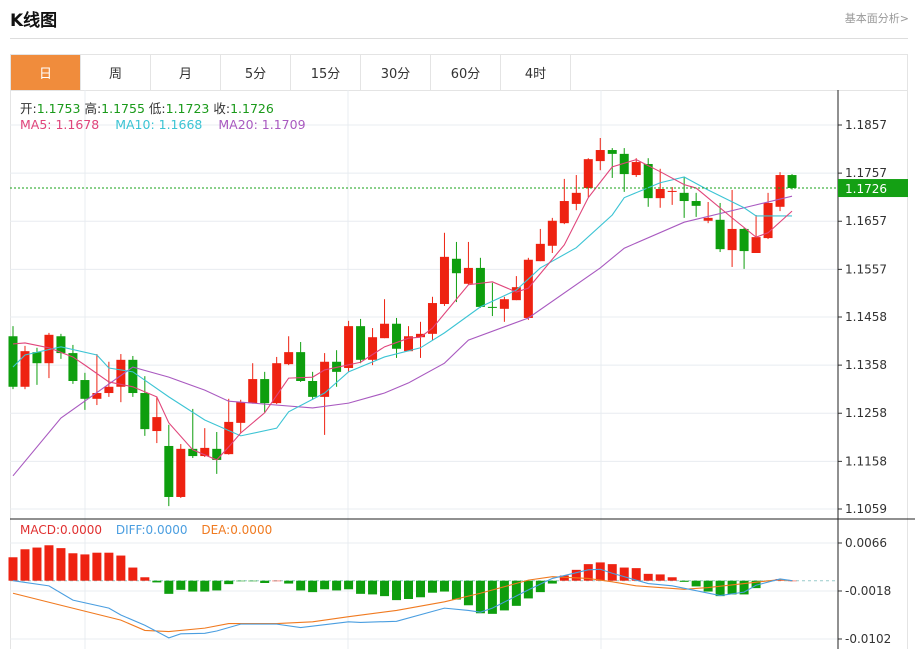 The width and height of the screenshot is (915, 649). Describe the element at coordinates (866, 365) in the screenshot. I see `y-tick-label: 1.1358` at that location.